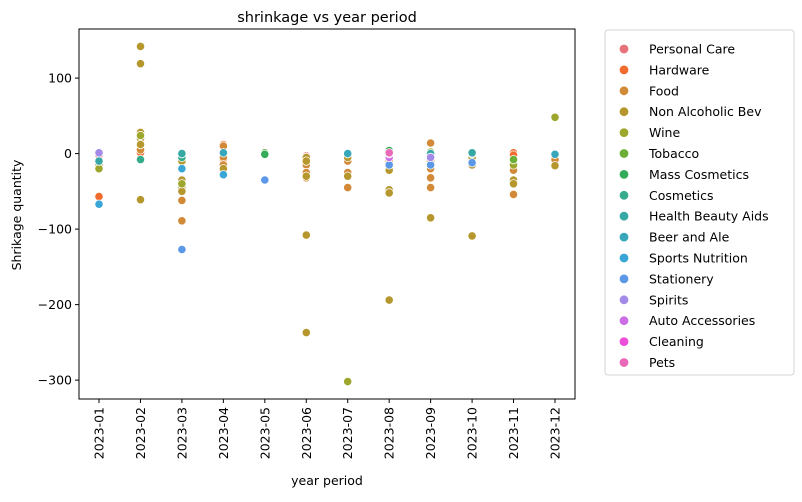 The image size is (802, 502). Describe the element at coordinates (327, 480) in the screenshot. I see `x-axis-label: year period` at that location.